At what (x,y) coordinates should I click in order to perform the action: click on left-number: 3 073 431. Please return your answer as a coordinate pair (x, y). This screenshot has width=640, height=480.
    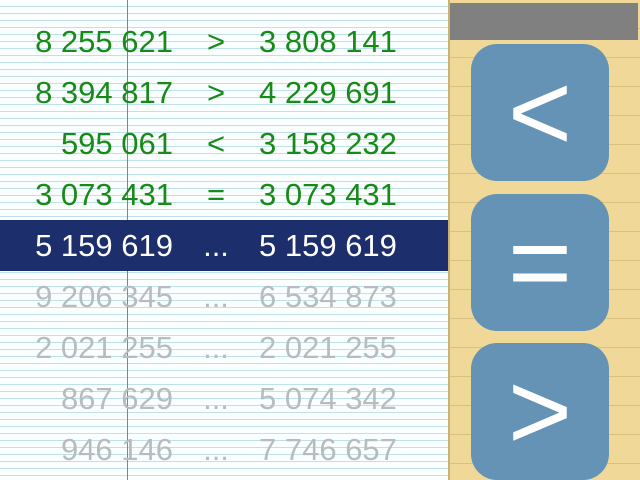
    Looking at the image, I should click on (104, 194).